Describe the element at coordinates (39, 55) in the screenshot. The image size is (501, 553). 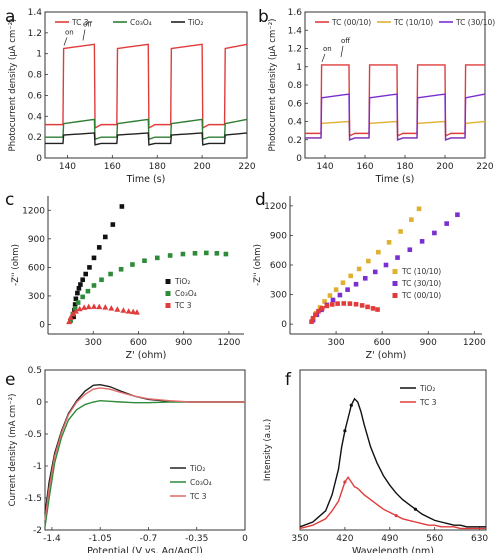
I see `panel-a-y-tick-label: 1` at that location.